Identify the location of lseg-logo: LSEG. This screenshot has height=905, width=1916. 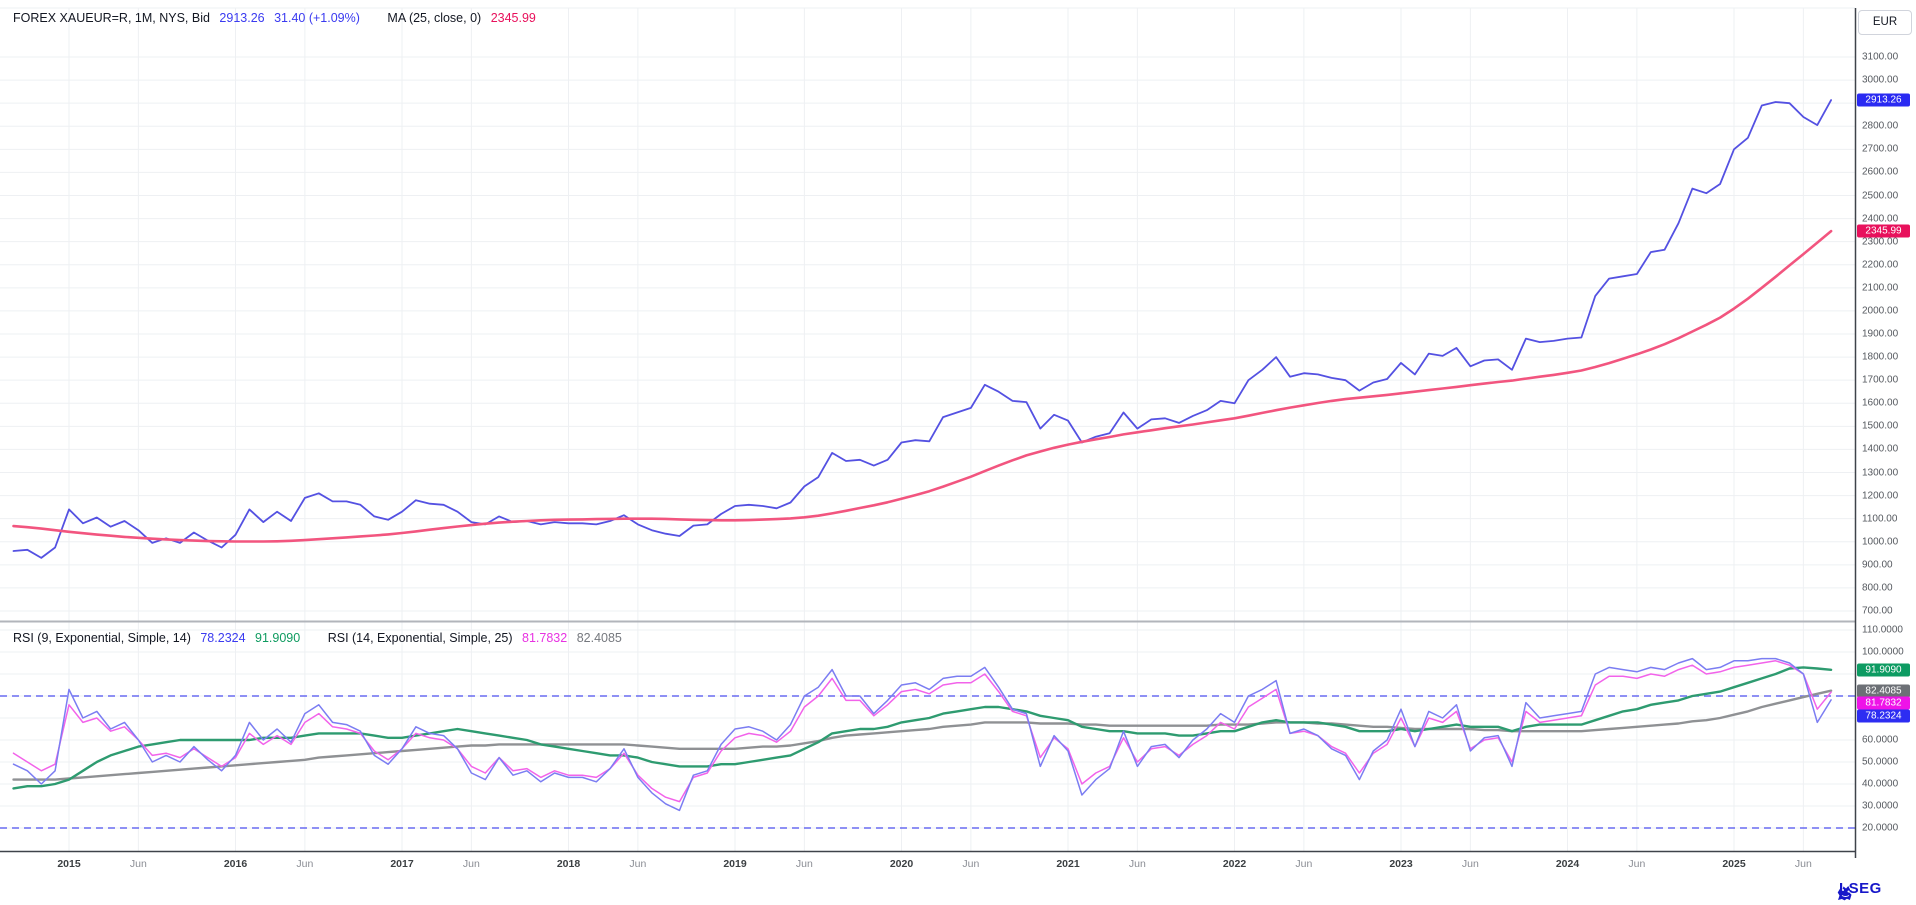
(1858, 890).